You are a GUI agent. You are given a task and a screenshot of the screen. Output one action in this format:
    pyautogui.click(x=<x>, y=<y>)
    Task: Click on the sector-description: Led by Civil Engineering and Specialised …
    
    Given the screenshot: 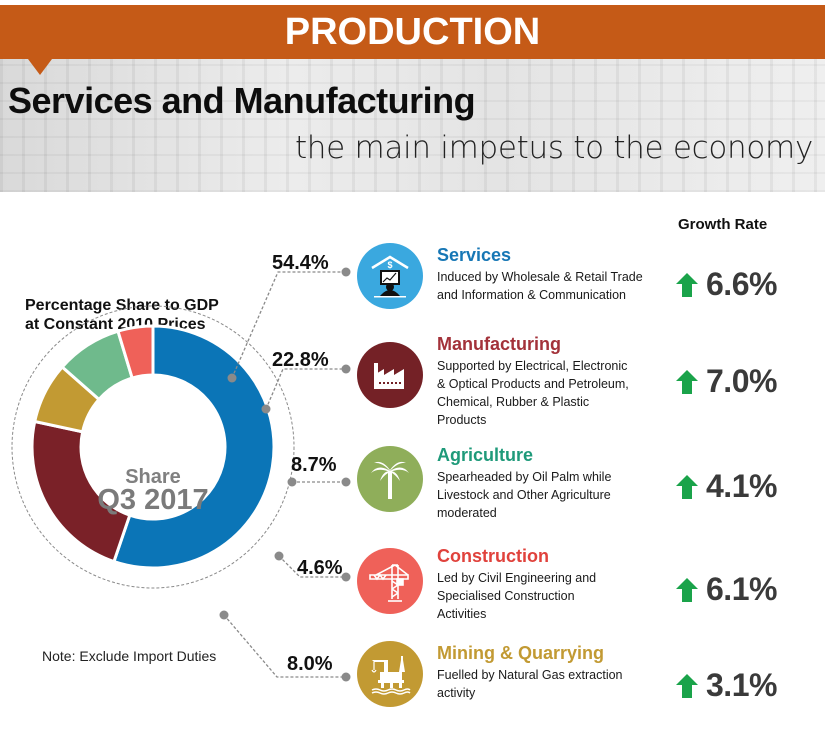 What is the action you would take?
    pyautogui.click(x=557, y=596)
    